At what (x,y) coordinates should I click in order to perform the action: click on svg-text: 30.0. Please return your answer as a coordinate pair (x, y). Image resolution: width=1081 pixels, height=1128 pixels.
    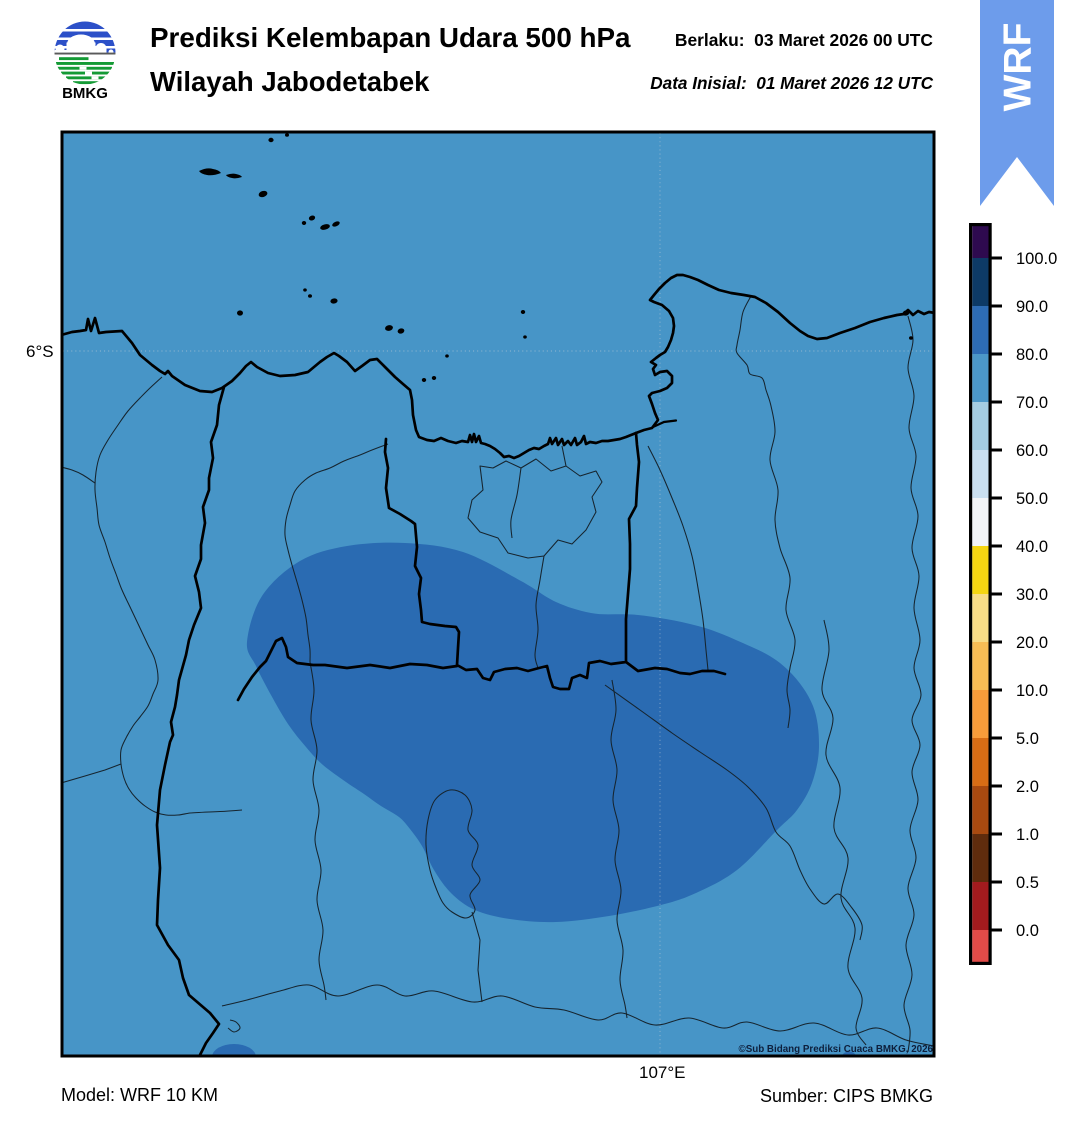
    Looking at the image, I should click on (1032, 595).